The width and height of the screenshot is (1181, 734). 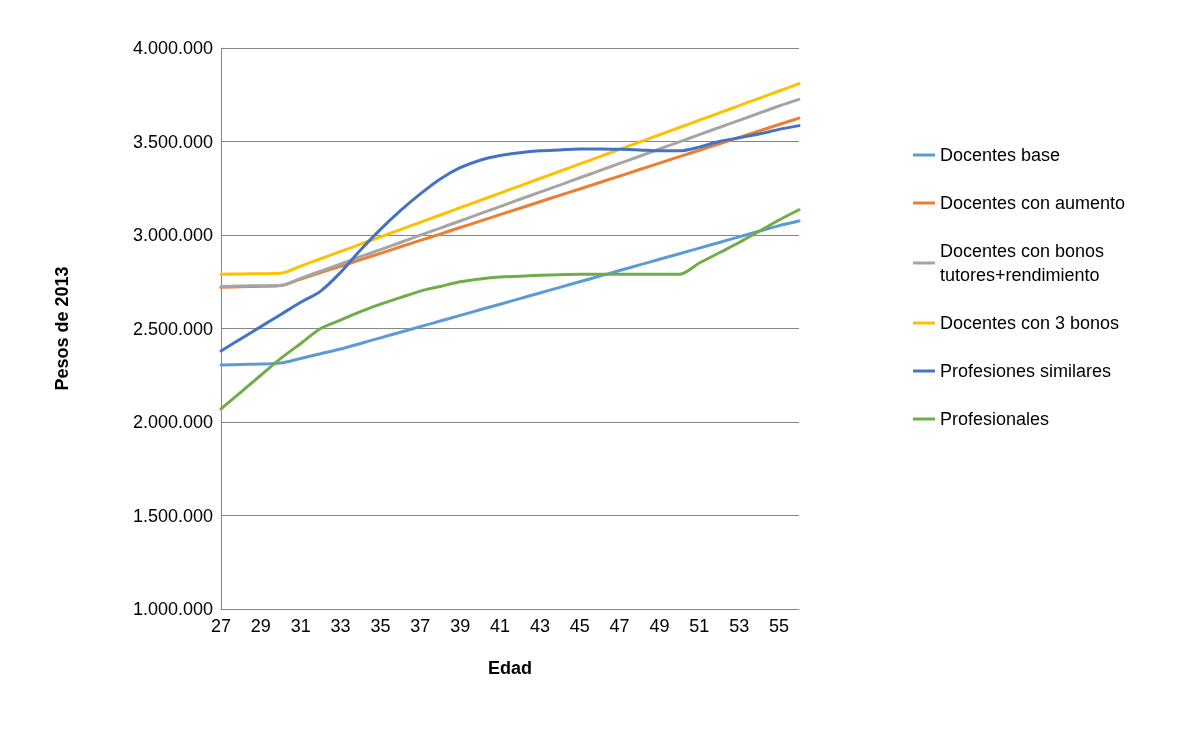 I want to click on x-tick-label: 43, so click(x=539, y=626).